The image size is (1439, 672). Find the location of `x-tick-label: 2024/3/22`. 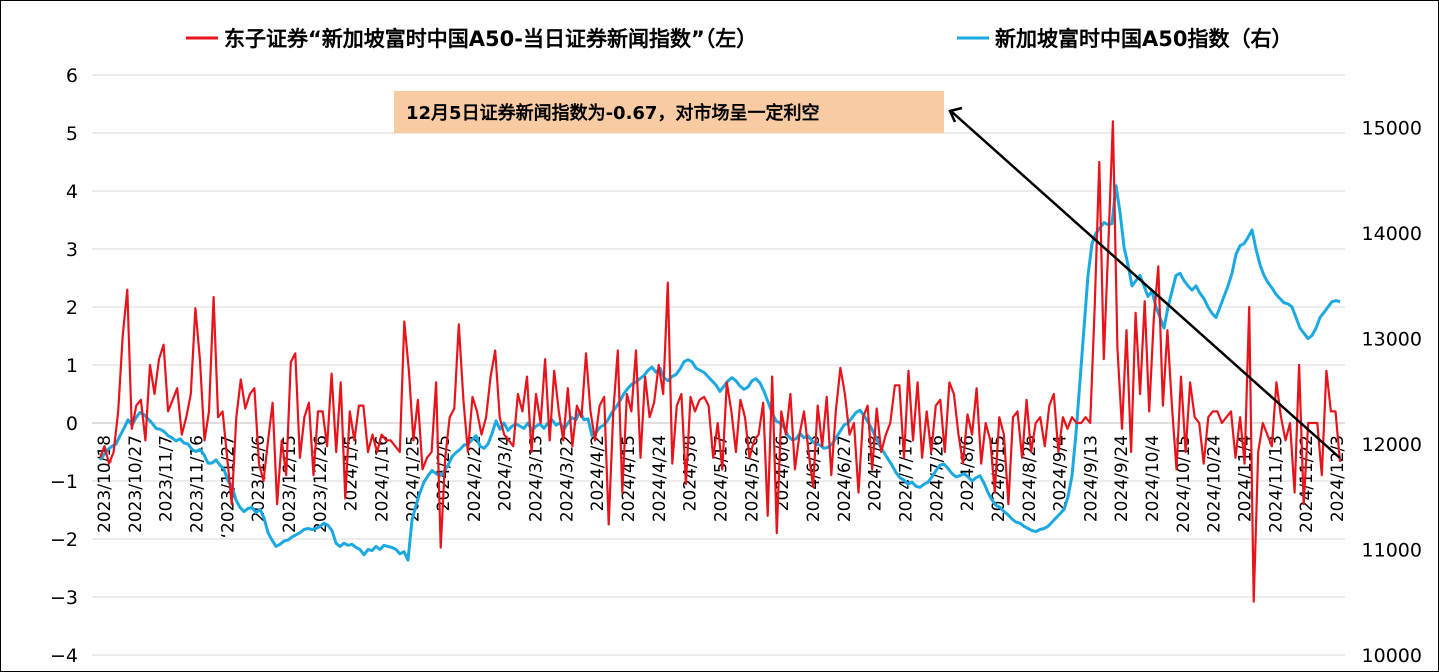

x-tick-label: 2024/3/22 is located at coordinates (567, 478).